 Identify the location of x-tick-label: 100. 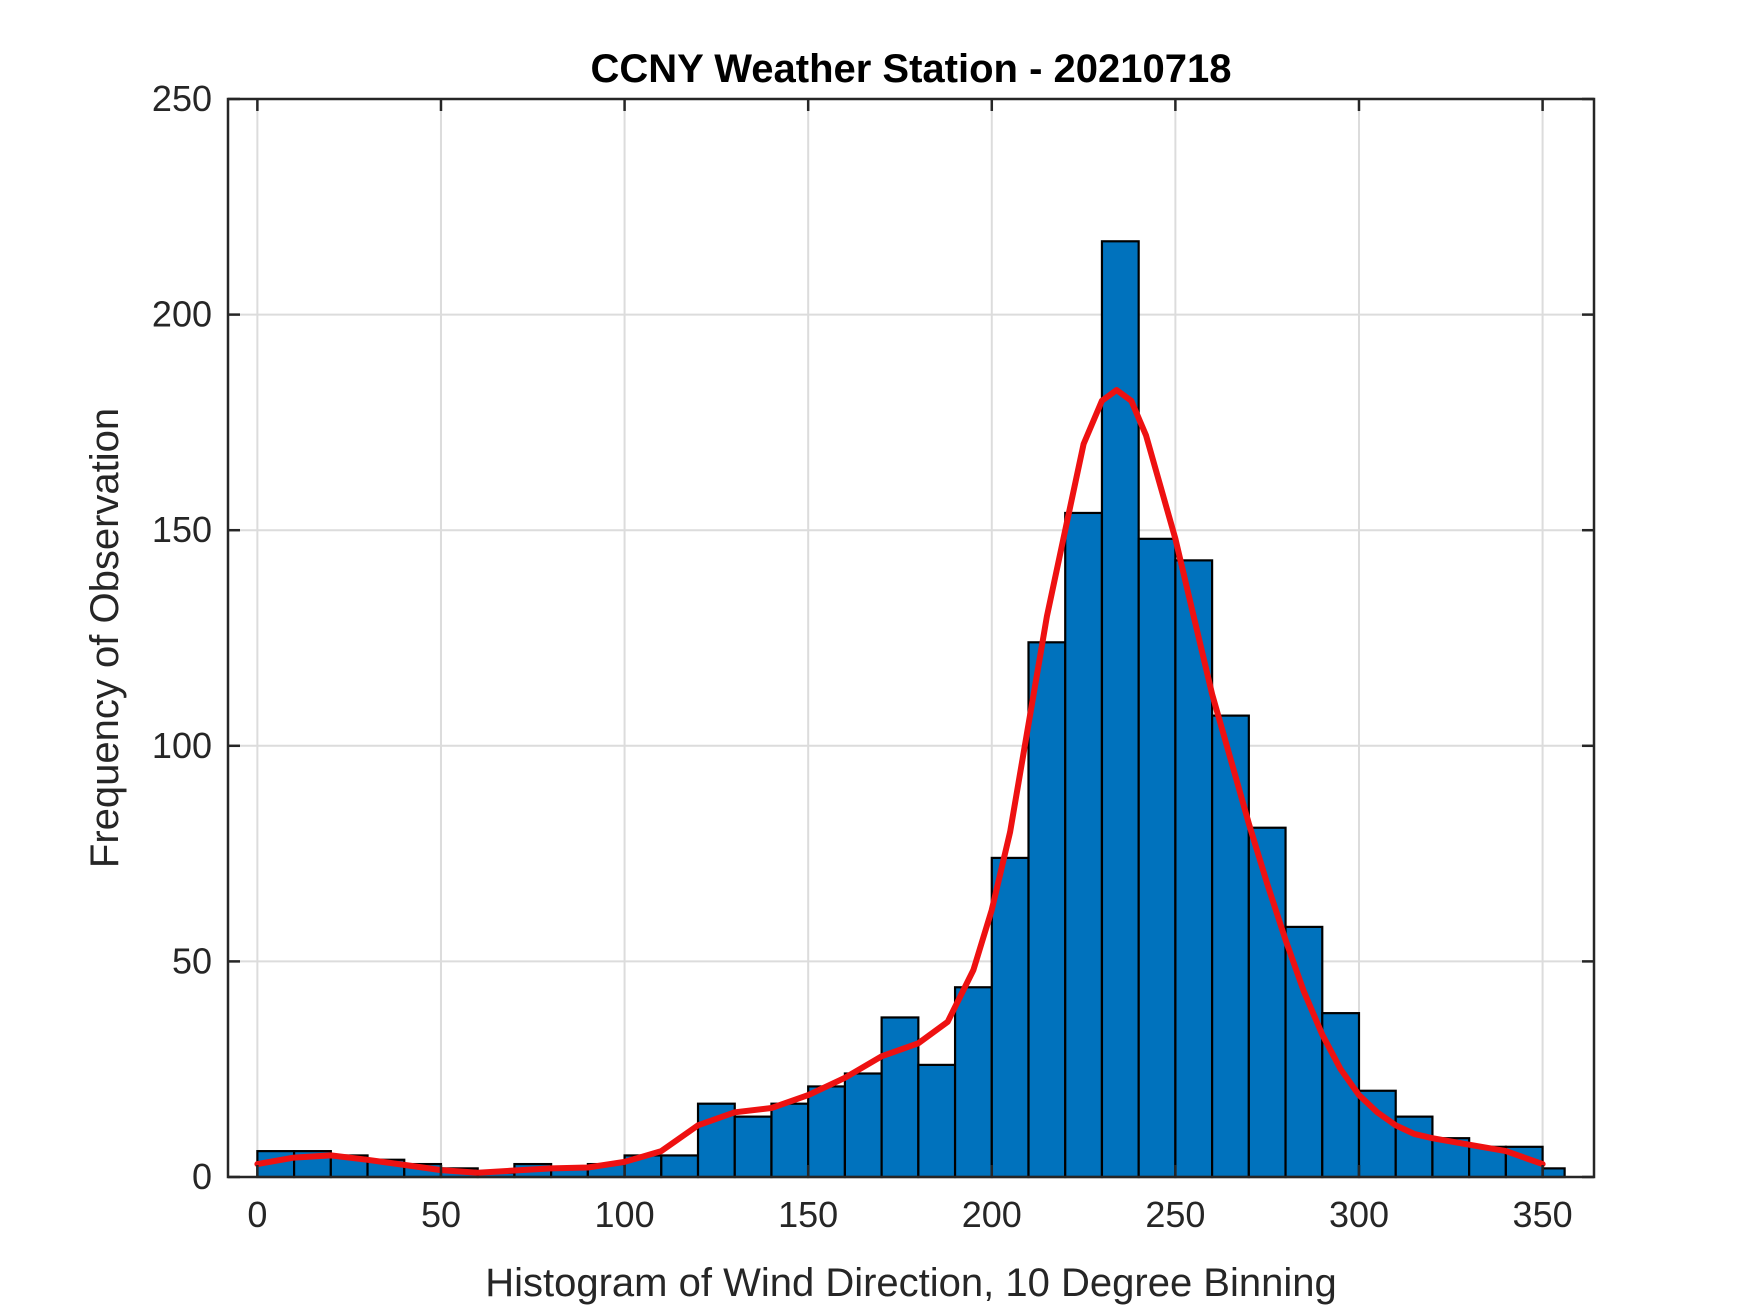
(625, 1214).